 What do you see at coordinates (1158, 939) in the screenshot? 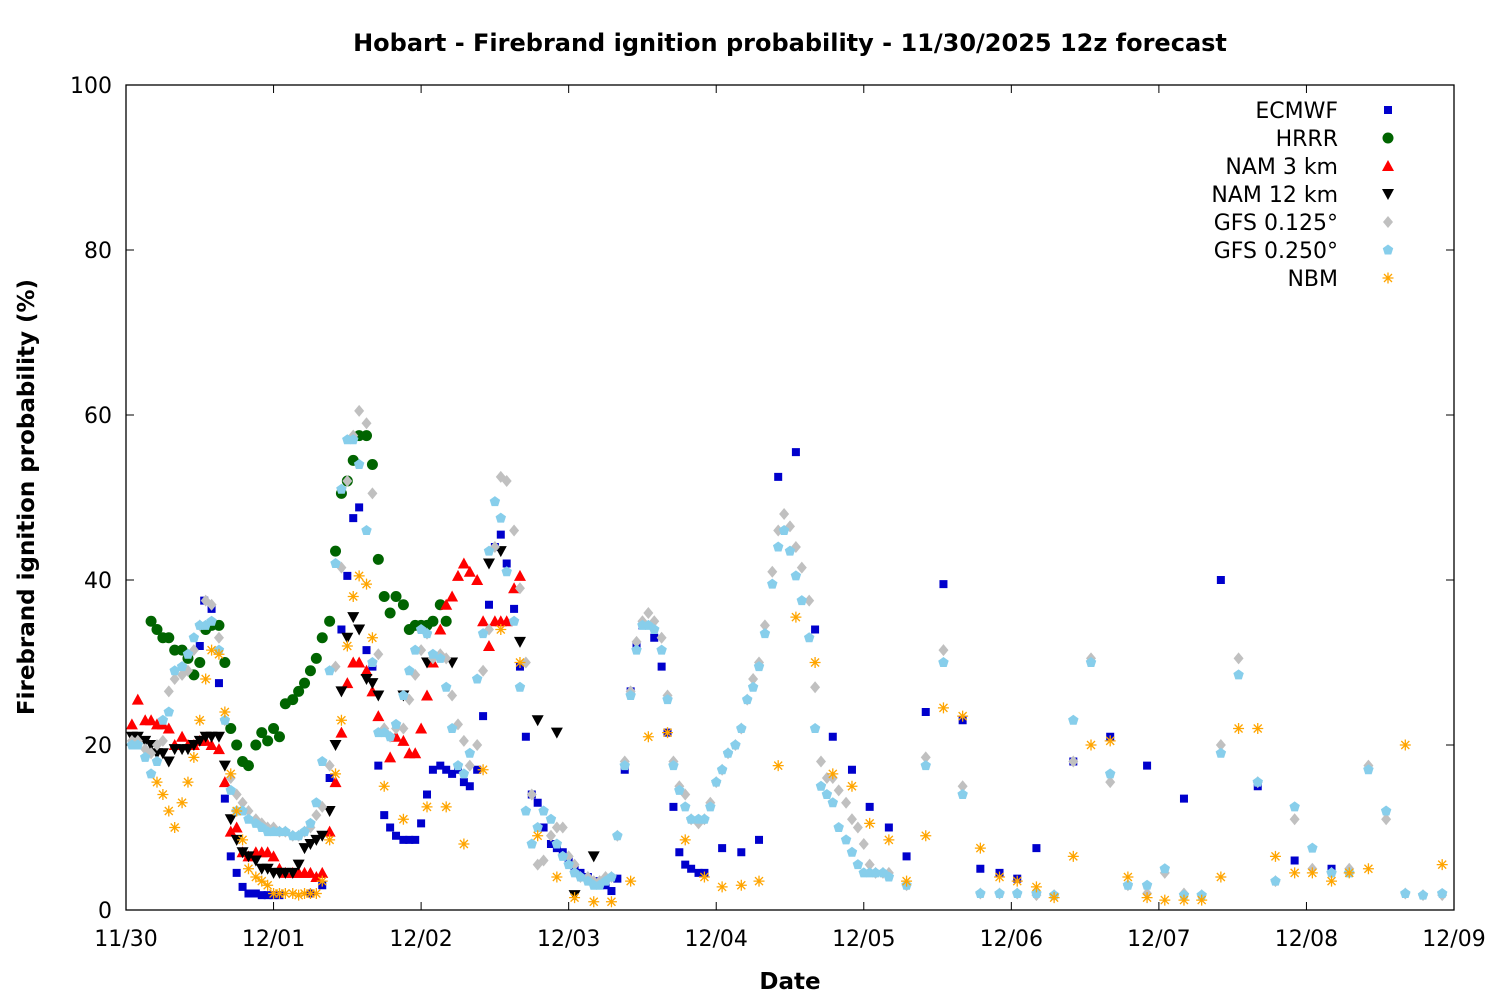
I see `x-tick-label: 12/07` at bounding box center [1158, 939].